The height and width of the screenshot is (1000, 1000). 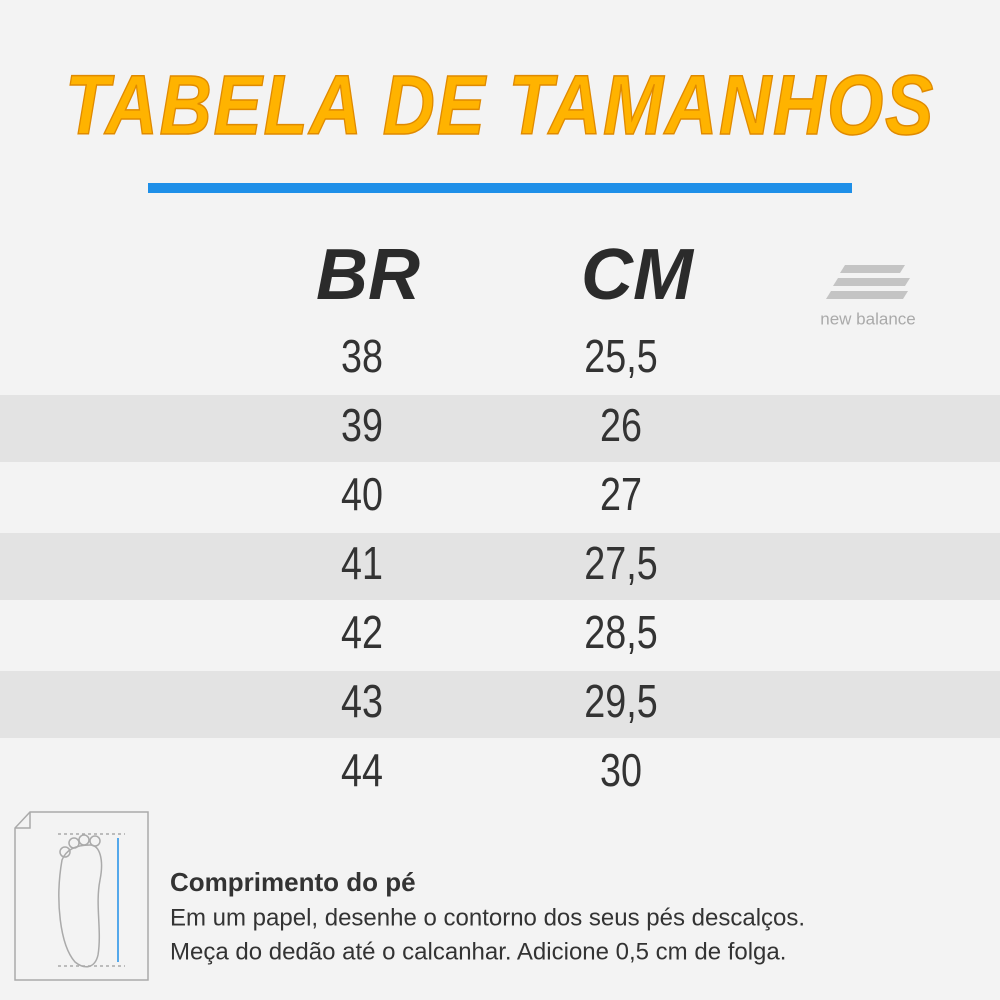 I want to click on table-cell: 41, so click(x=362, y=563).